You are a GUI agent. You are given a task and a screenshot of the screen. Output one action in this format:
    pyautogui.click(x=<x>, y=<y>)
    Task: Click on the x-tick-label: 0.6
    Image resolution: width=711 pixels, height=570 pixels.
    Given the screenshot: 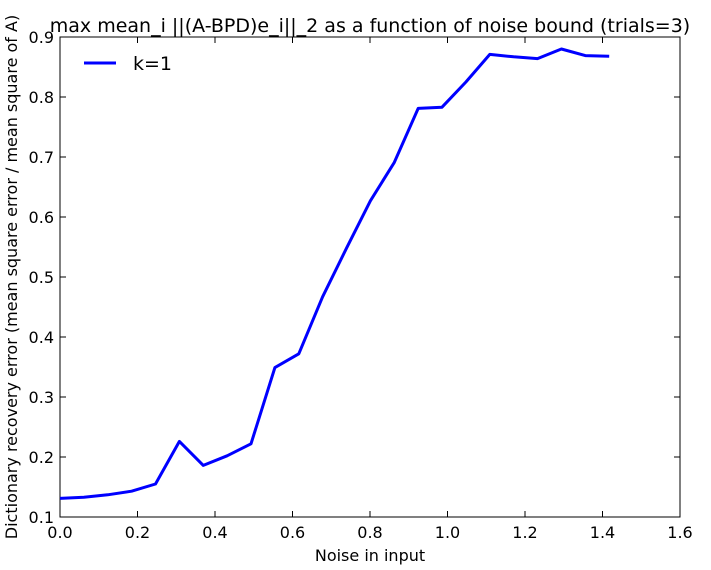 What is the action you would take?
    pyautogui.click(x=292, y=532)
    